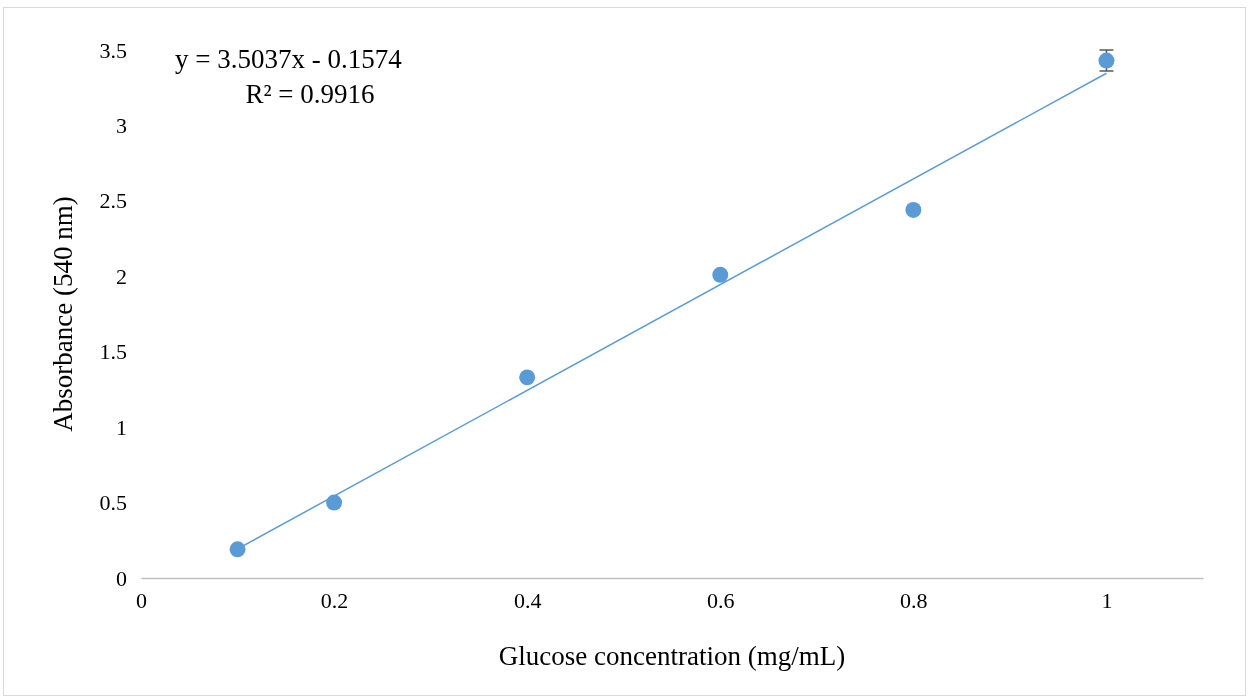 The width and height of the screenshot is (1249, 700). What do you see at coordinates (334, 600) in the screenshot?
I see `x-tick-label: 0.2` at bounding box center [334, 600].